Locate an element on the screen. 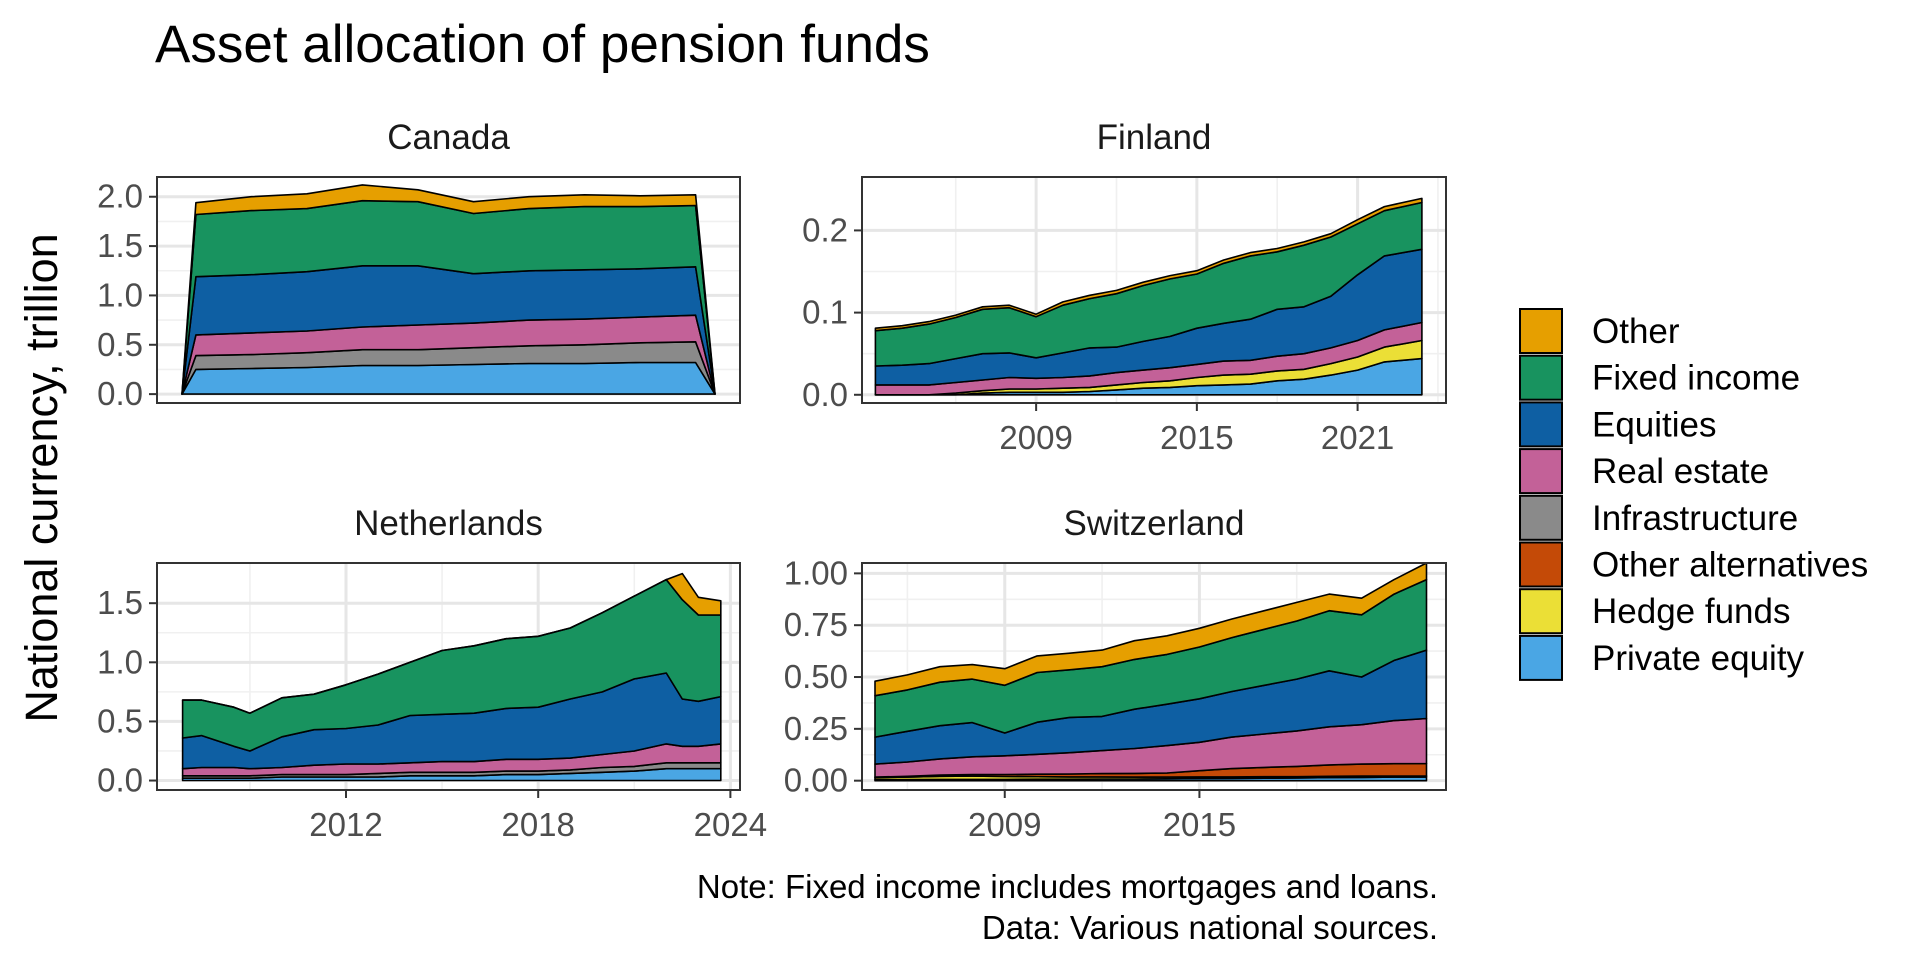  panel-netherlands: Netherlands 0.0 0.5 1.0 1.5 2012 2018 2024 is located at coordinates (432, 673).